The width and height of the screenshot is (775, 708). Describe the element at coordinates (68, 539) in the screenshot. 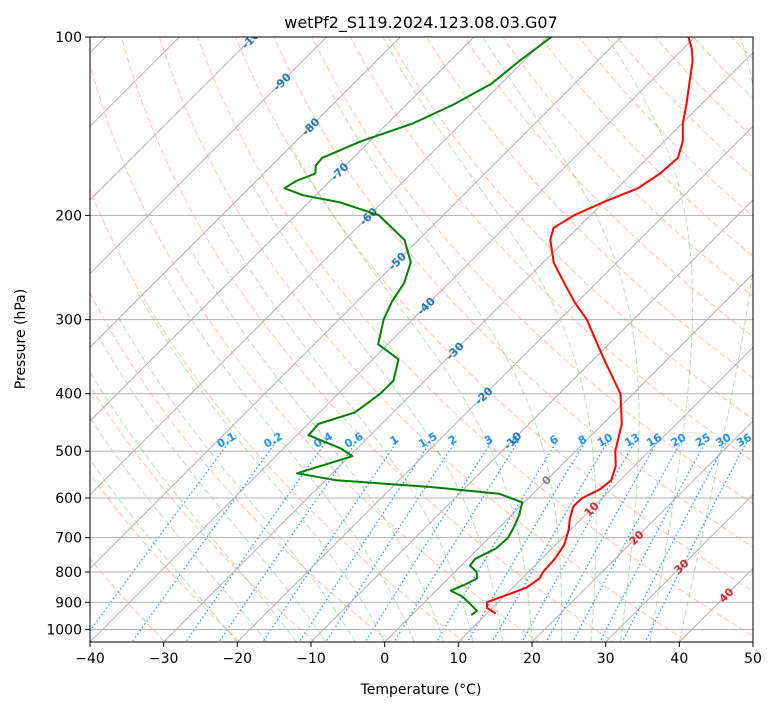

I see `y-tick-label: 700` at that location.